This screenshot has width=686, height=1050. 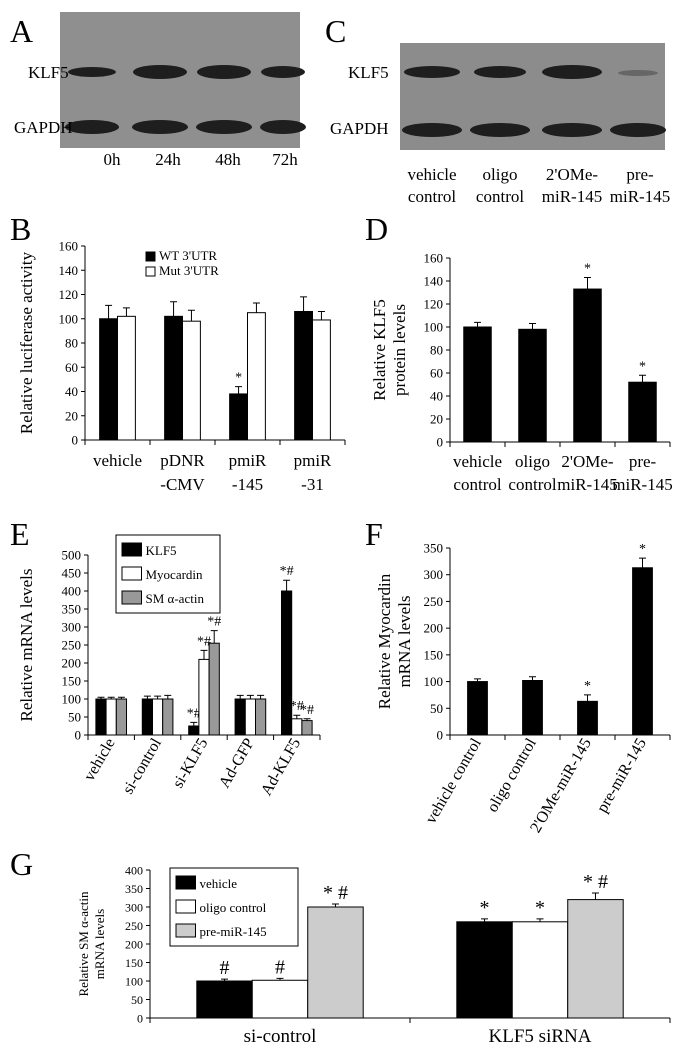 What do you see at coordinates (534, 101) in the screenshot?
I see `blot-bands` at bounding box center [534, 101].